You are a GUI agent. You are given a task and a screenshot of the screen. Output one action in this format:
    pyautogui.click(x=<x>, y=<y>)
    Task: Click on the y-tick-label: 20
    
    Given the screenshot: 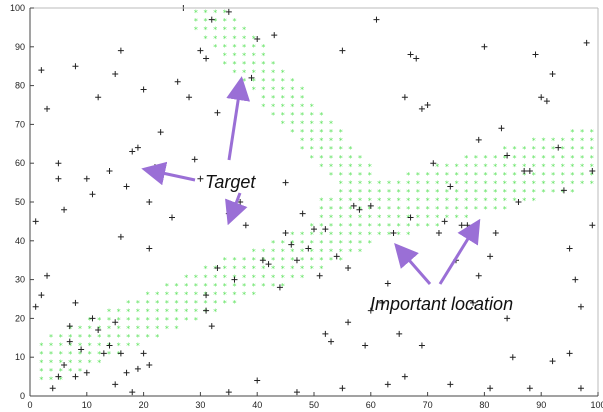 What is the action you would take?
    pyautogui.click(x=20, y=318)
    